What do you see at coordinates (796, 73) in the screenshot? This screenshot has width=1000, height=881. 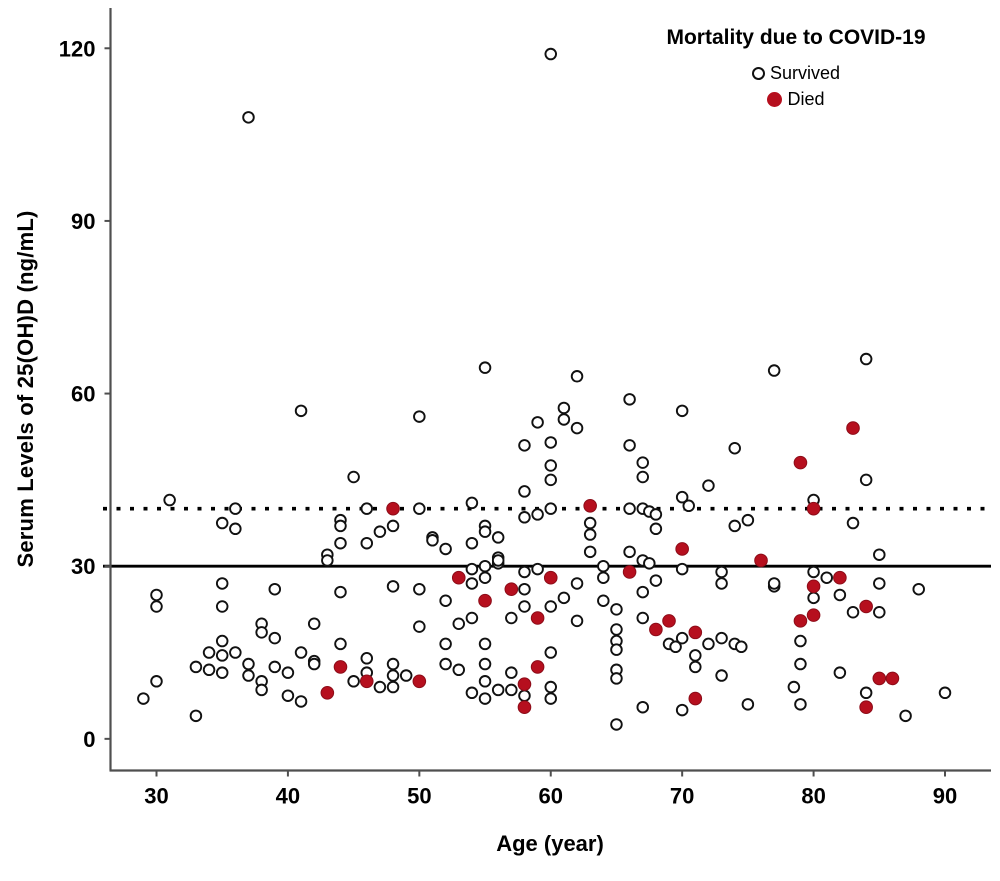 I see `legend-entry-survived: Survived` at bounding box center [796, 73].